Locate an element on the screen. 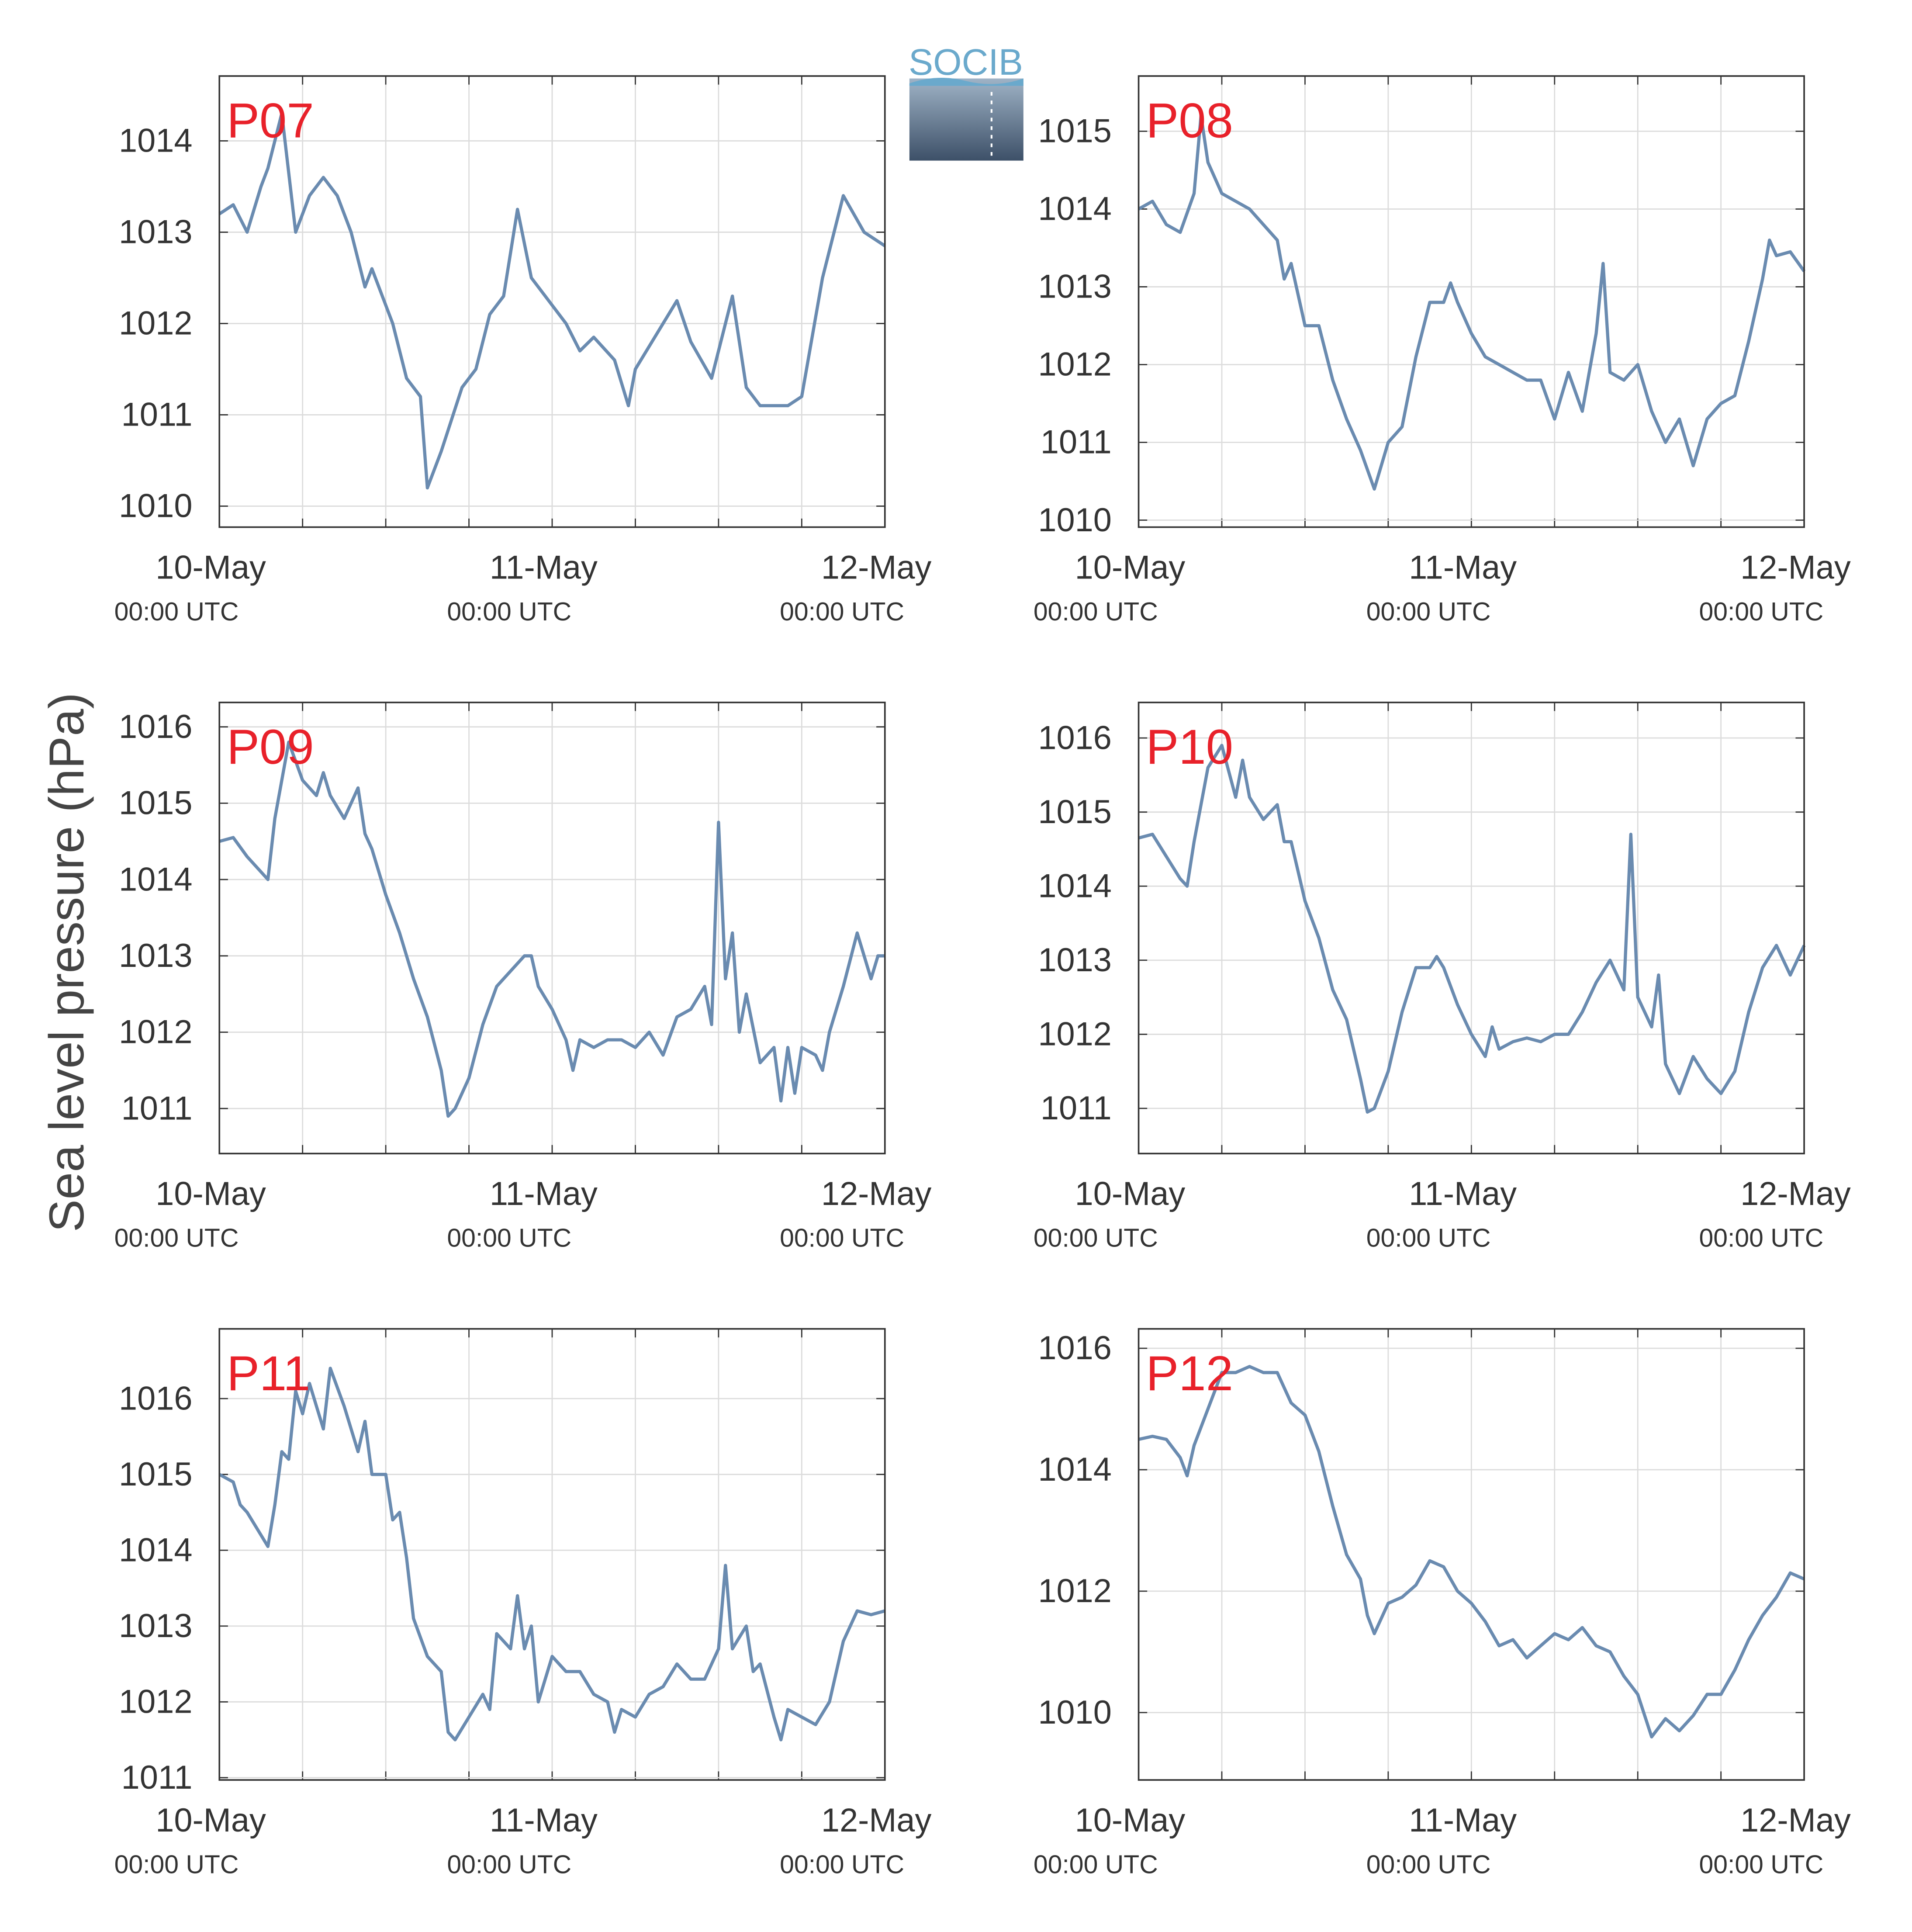  station-label: P11 is located at coordinates (268, 1373).